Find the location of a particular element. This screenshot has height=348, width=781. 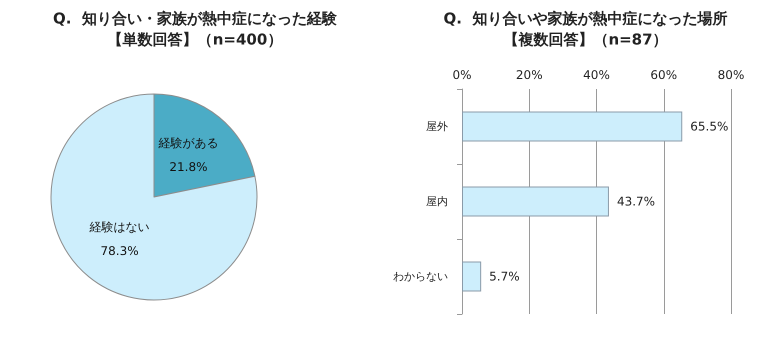

data-label: 65.5% is located at coordinates (709, 127).